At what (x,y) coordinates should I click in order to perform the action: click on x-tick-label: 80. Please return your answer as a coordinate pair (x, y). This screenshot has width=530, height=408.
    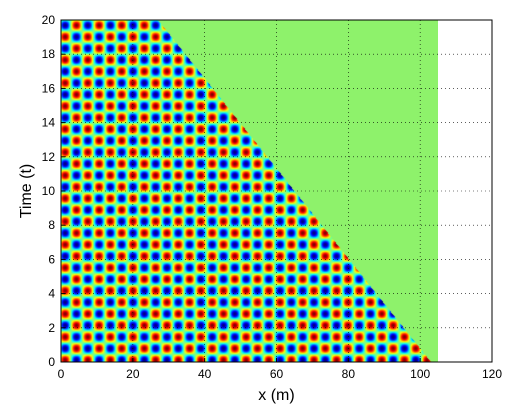
    Looking at the image, I should click on (349, 374).